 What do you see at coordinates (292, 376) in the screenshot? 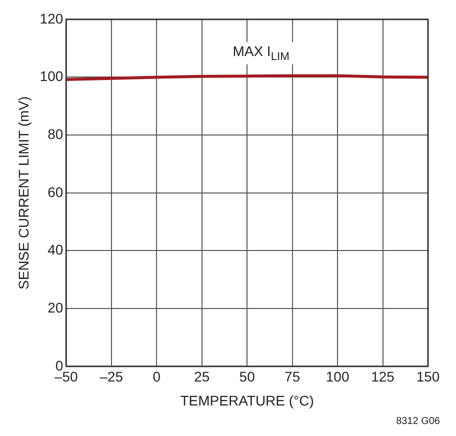
I see `x-tick-label: 75` at bounding box center [292, 376].